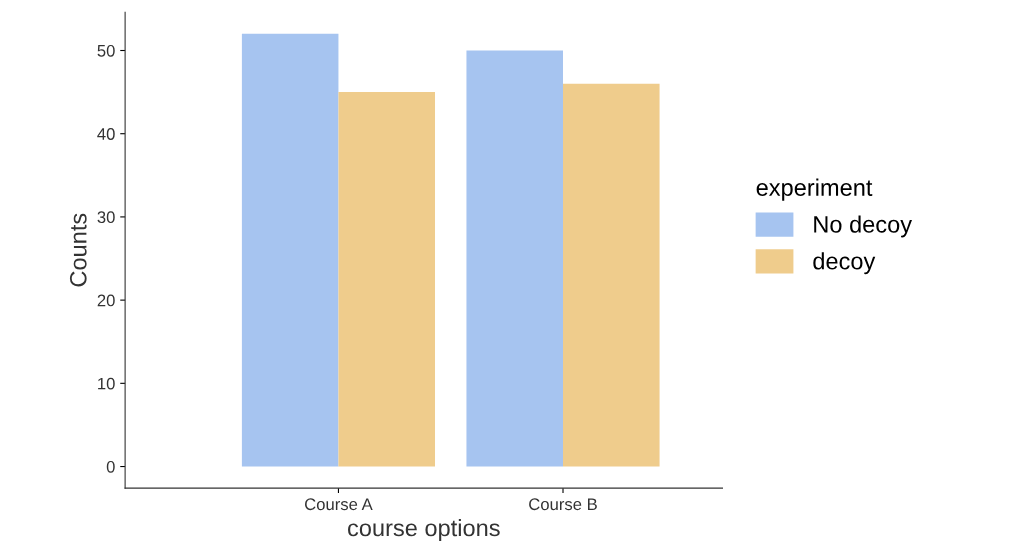 The width and height of the screenshot is (1009, 556). Describe the element at coordinates (863, 226) in the screenshot. I see `legend-label: No decoy` at that location.